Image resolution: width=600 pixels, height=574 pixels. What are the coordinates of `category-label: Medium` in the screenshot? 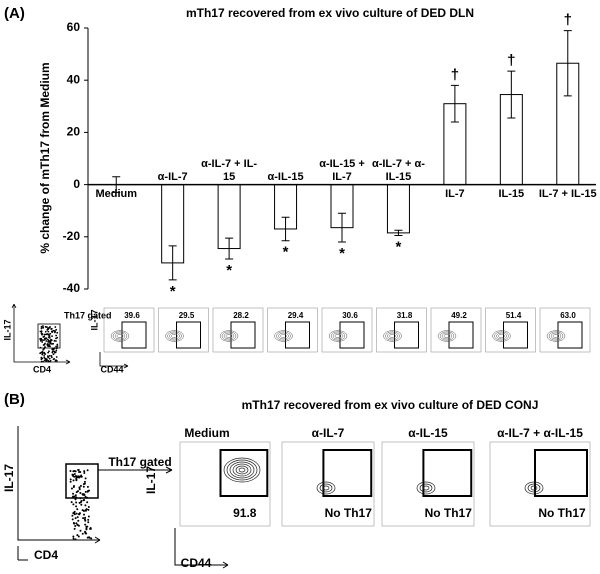 It's located at (116, 194).